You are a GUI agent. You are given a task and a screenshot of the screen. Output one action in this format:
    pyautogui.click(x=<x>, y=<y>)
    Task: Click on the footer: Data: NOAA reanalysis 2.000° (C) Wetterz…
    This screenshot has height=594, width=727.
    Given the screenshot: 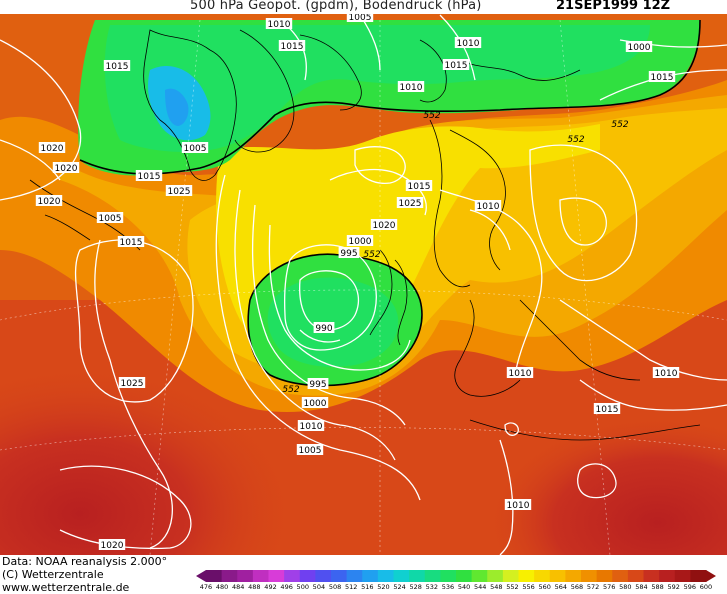 What is the action you would take?
    pyautogui.click(x=363, y=574)
    